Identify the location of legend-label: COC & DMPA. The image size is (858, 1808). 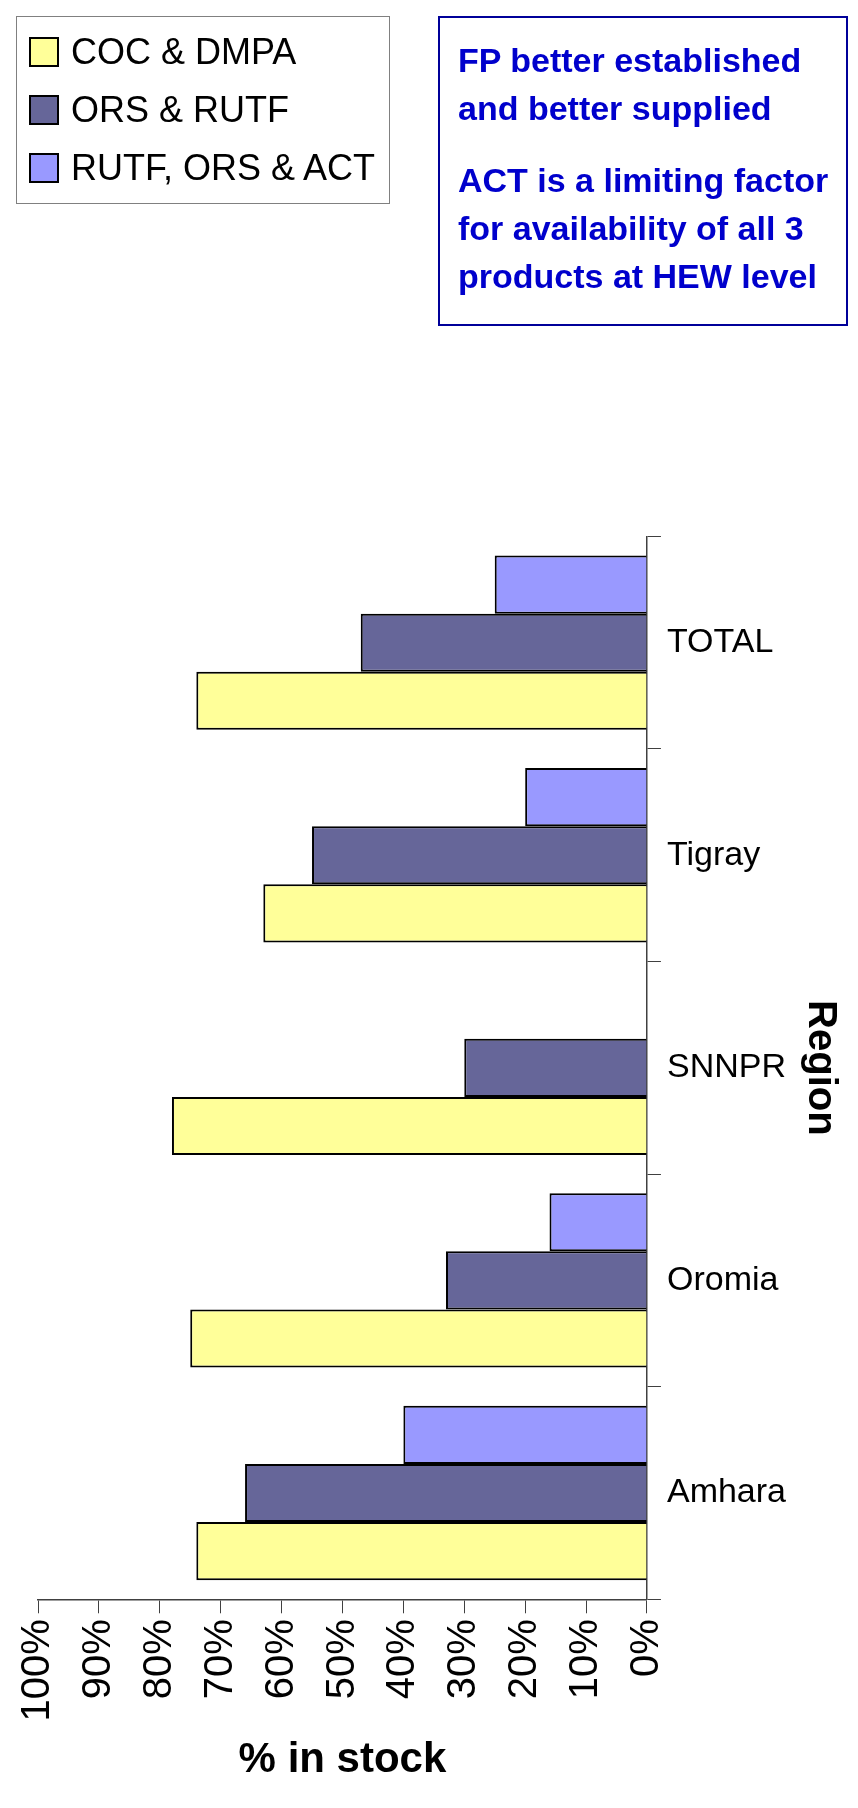
(184, 52).